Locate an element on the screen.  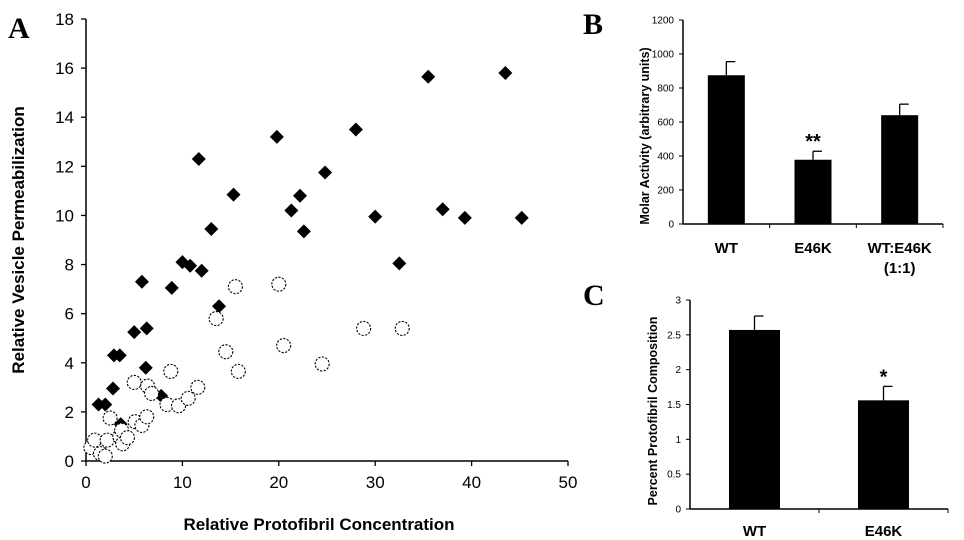
panel-letter-b: B is located at coordinates (593, 24).